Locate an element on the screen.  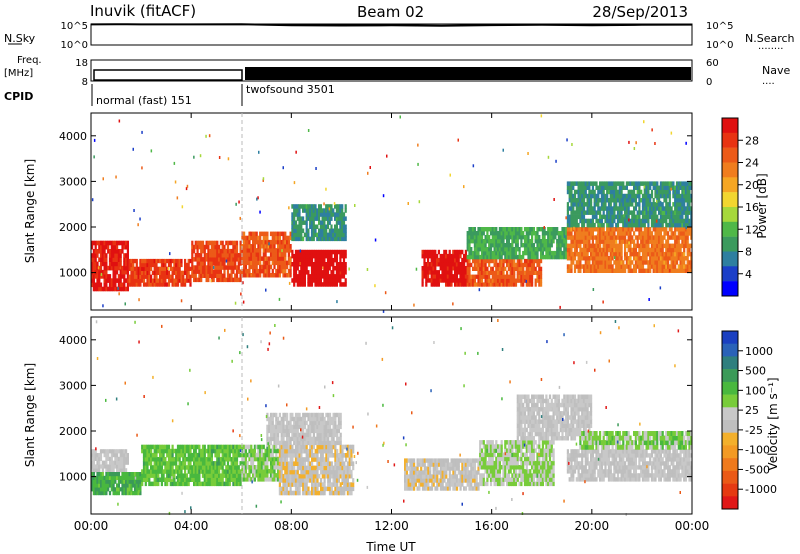
beam-title: Beam 02 is located at coordinates (390, 12).